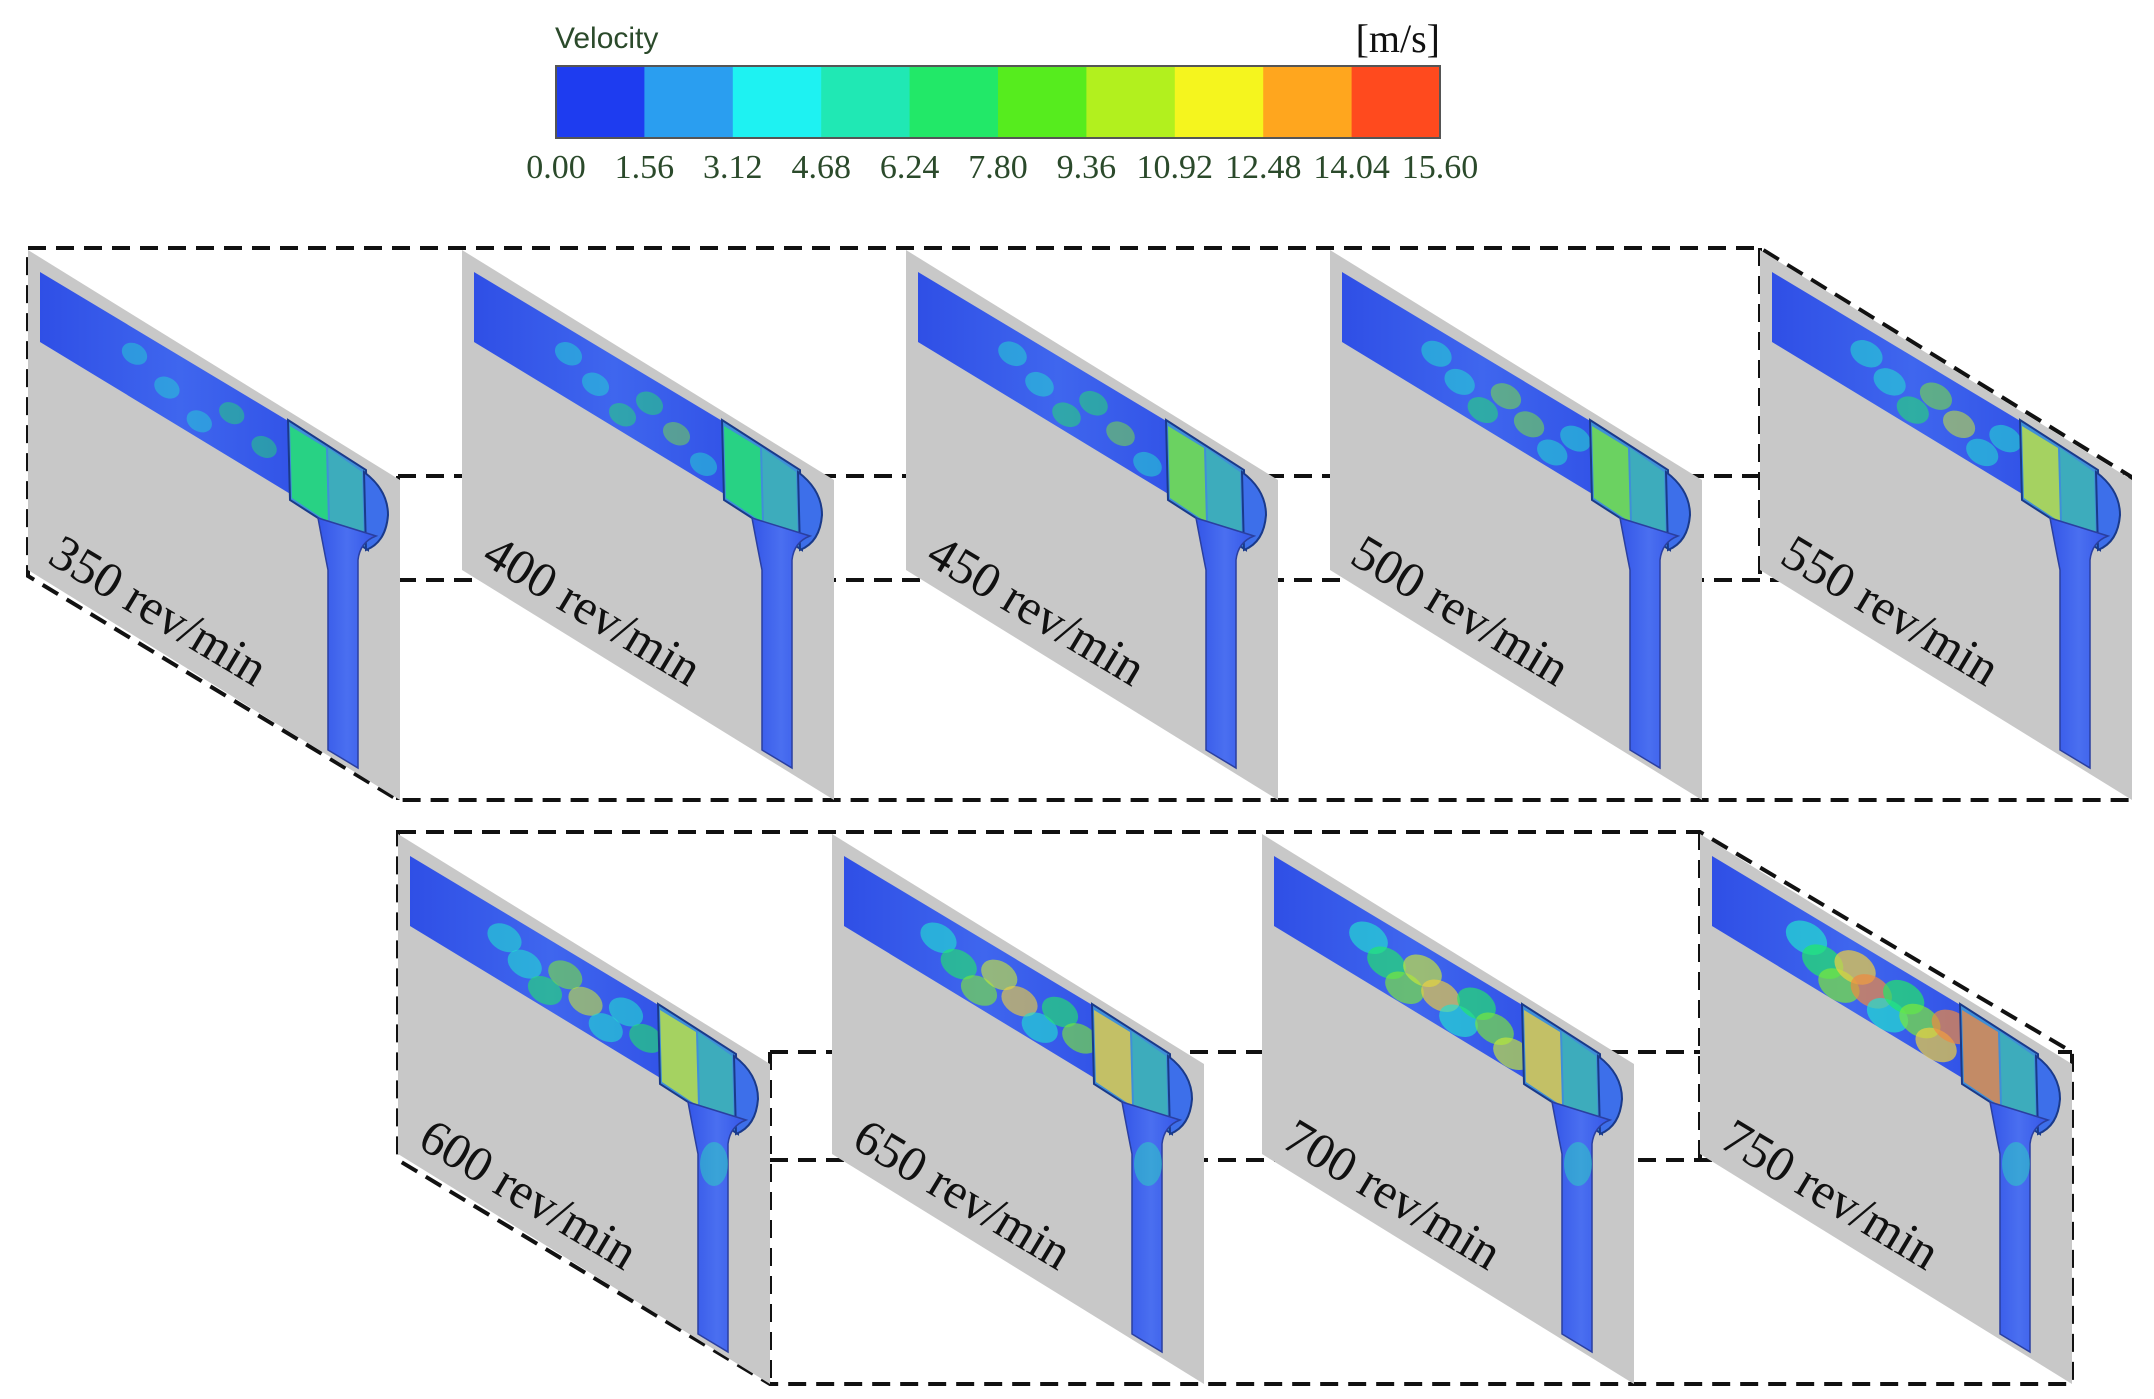 The height and width of the screenshot is (1399, 2154). I want to click on legend-tick-label: 12.48, so click(1263, 167).